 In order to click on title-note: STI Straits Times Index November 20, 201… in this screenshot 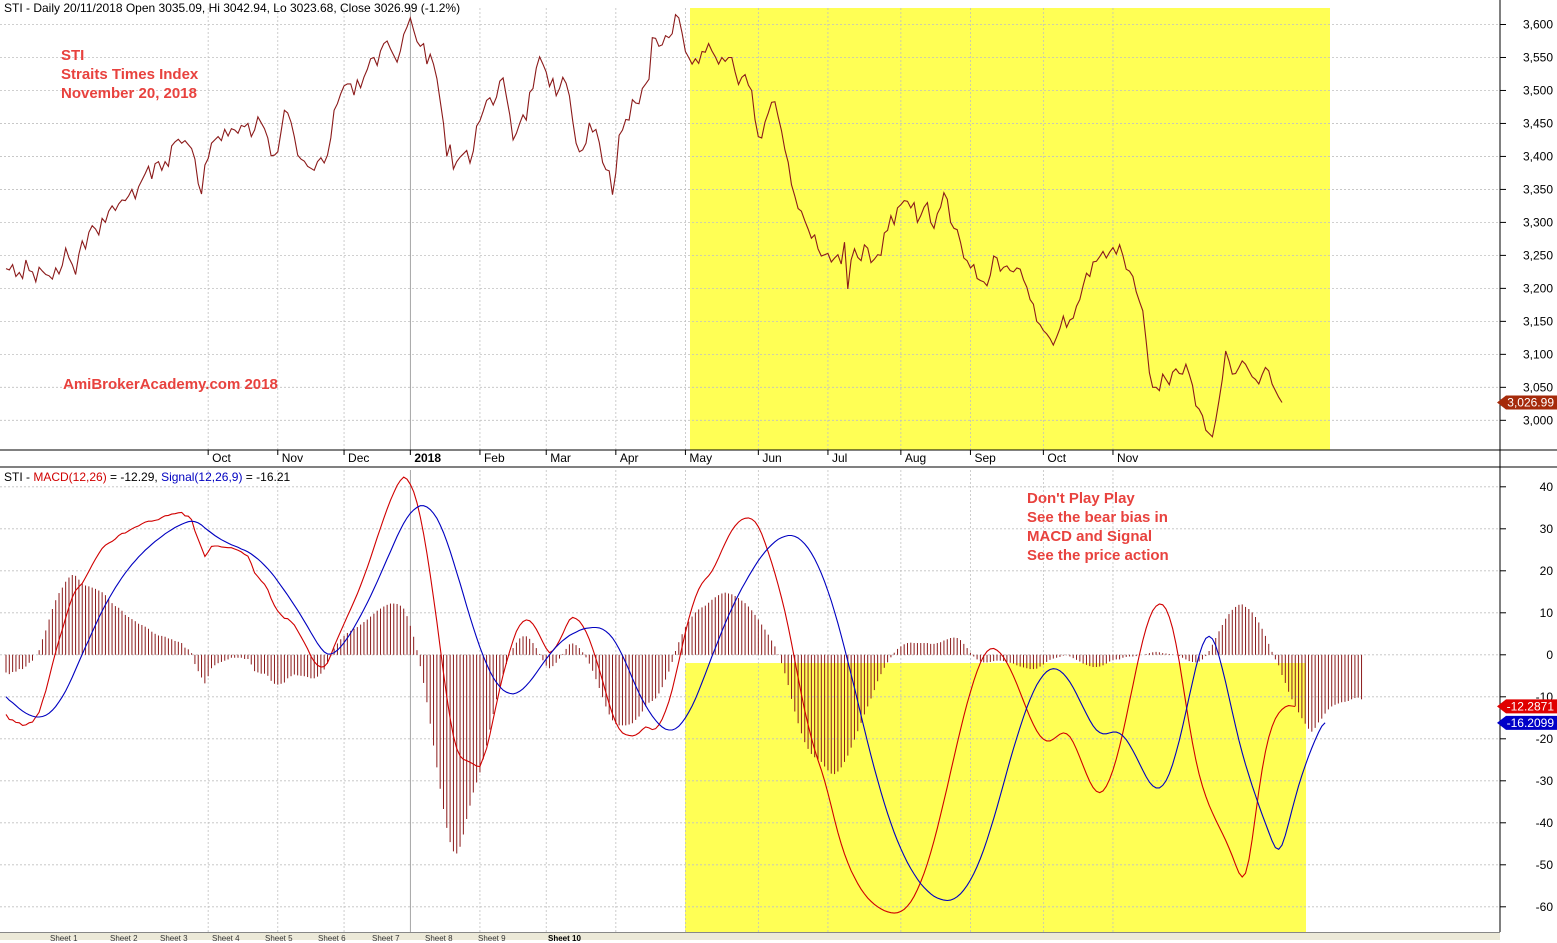, I will do `click(129, 74)`.